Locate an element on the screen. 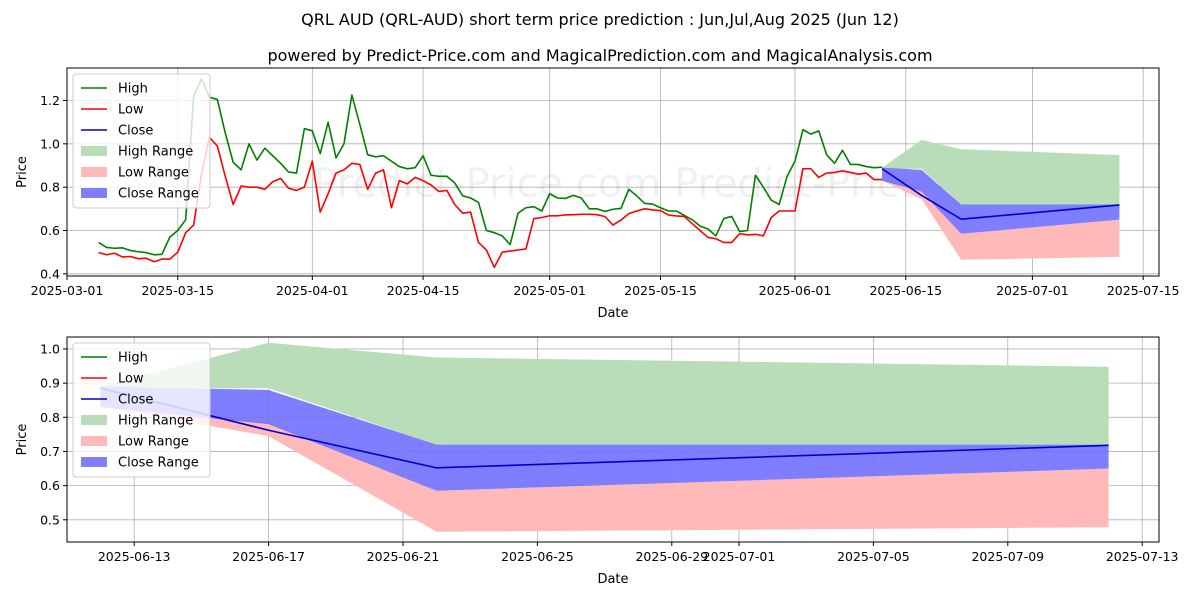 The width and height of the screenshot is (1200, 600). y-tick-label: 0.9 is located at coordinates (50, 383).